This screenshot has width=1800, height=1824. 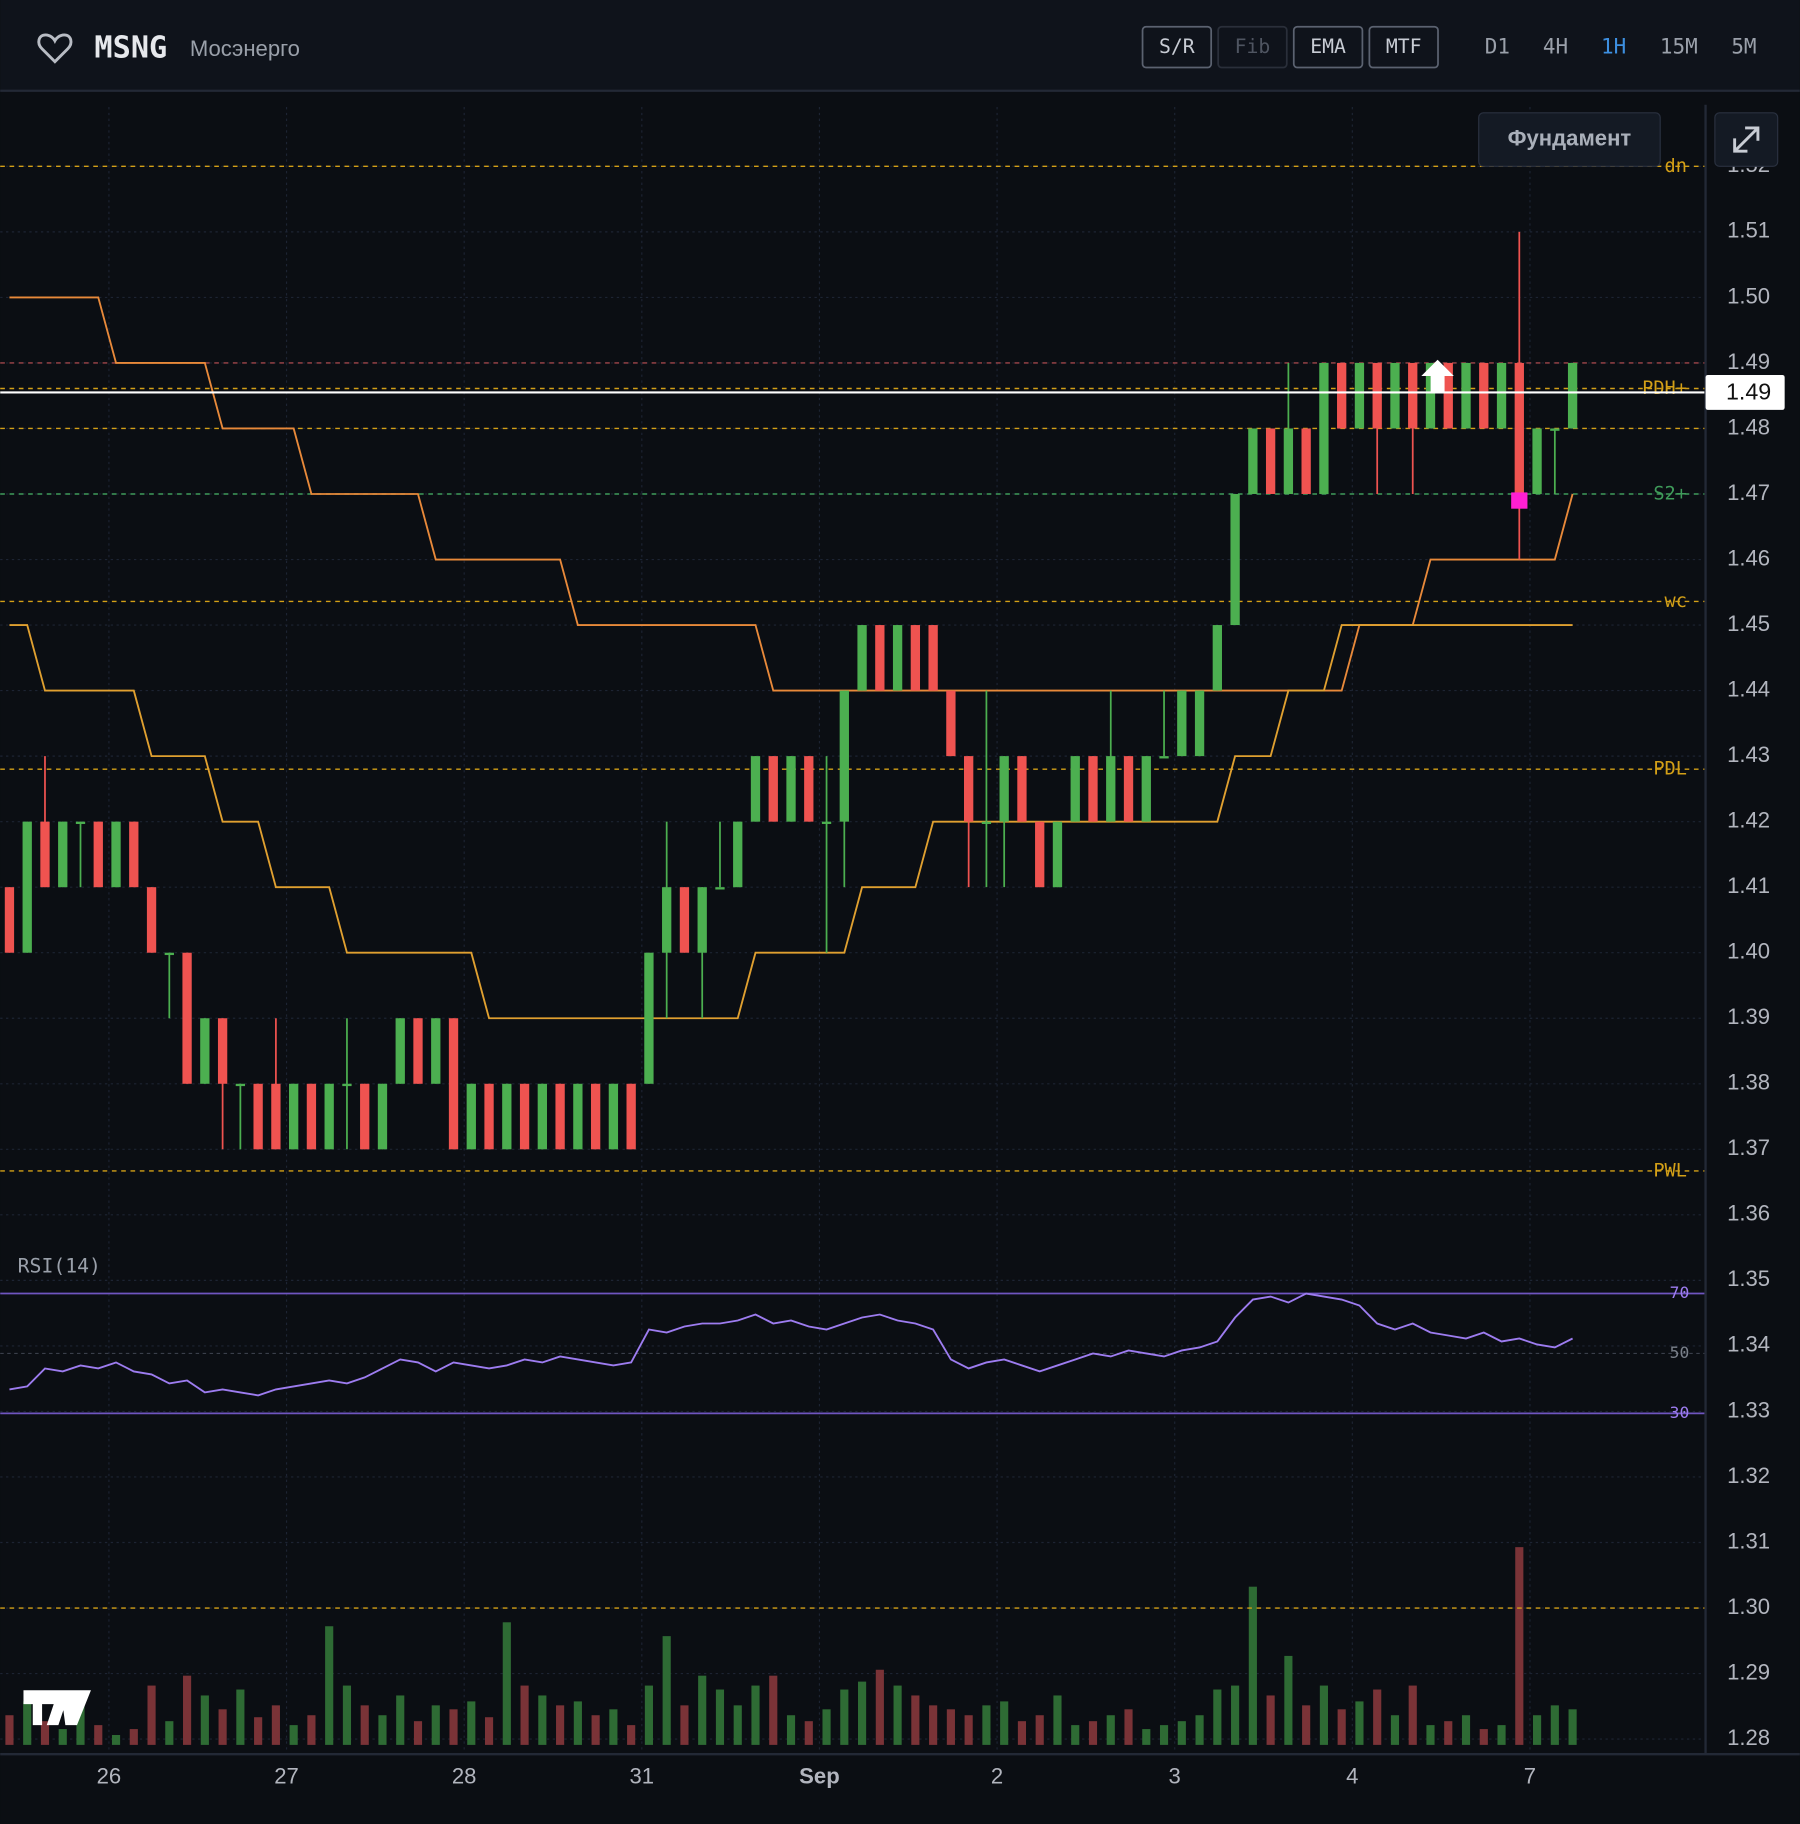 What do you see at coordinates (1530, 1775) in the screenshot?
I see `x-tick-label: 7` at bounding box center [1530, 1775].